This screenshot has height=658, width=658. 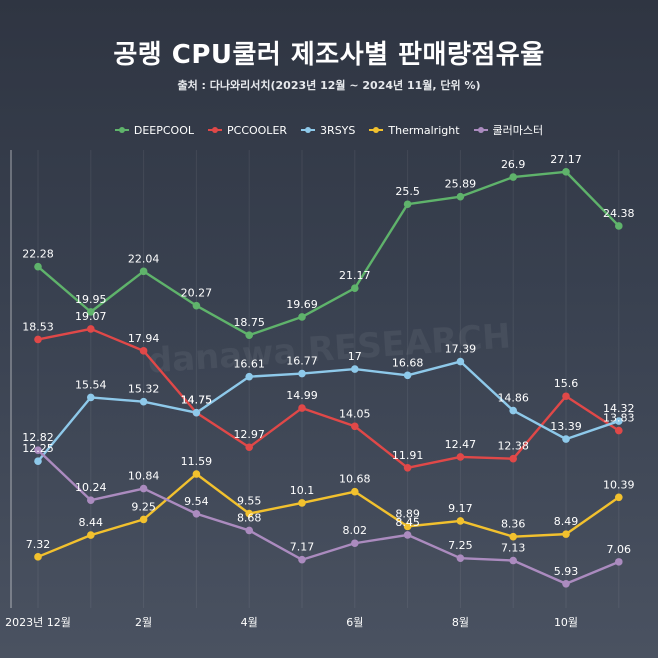 What do you see at coordinates (513, 164) in the screenshot?
I see `data-label: 26.9` at bounding box center [513, 164].